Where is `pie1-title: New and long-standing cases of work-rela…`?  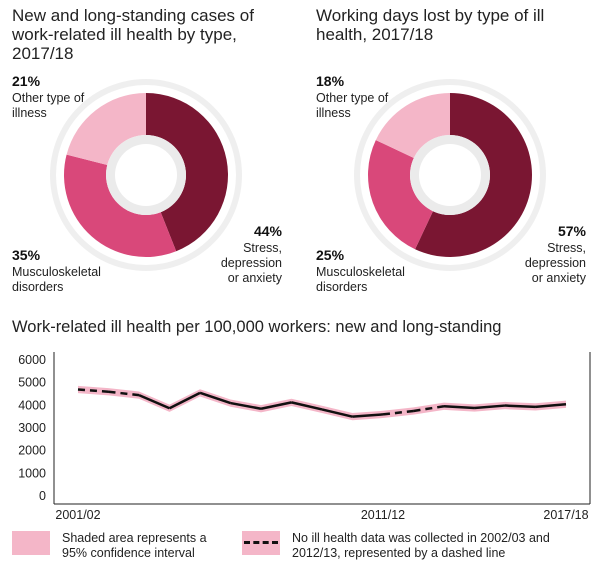 pie1-title: New and long-standing cases of work-rela… is located at coordinates (133, 34).